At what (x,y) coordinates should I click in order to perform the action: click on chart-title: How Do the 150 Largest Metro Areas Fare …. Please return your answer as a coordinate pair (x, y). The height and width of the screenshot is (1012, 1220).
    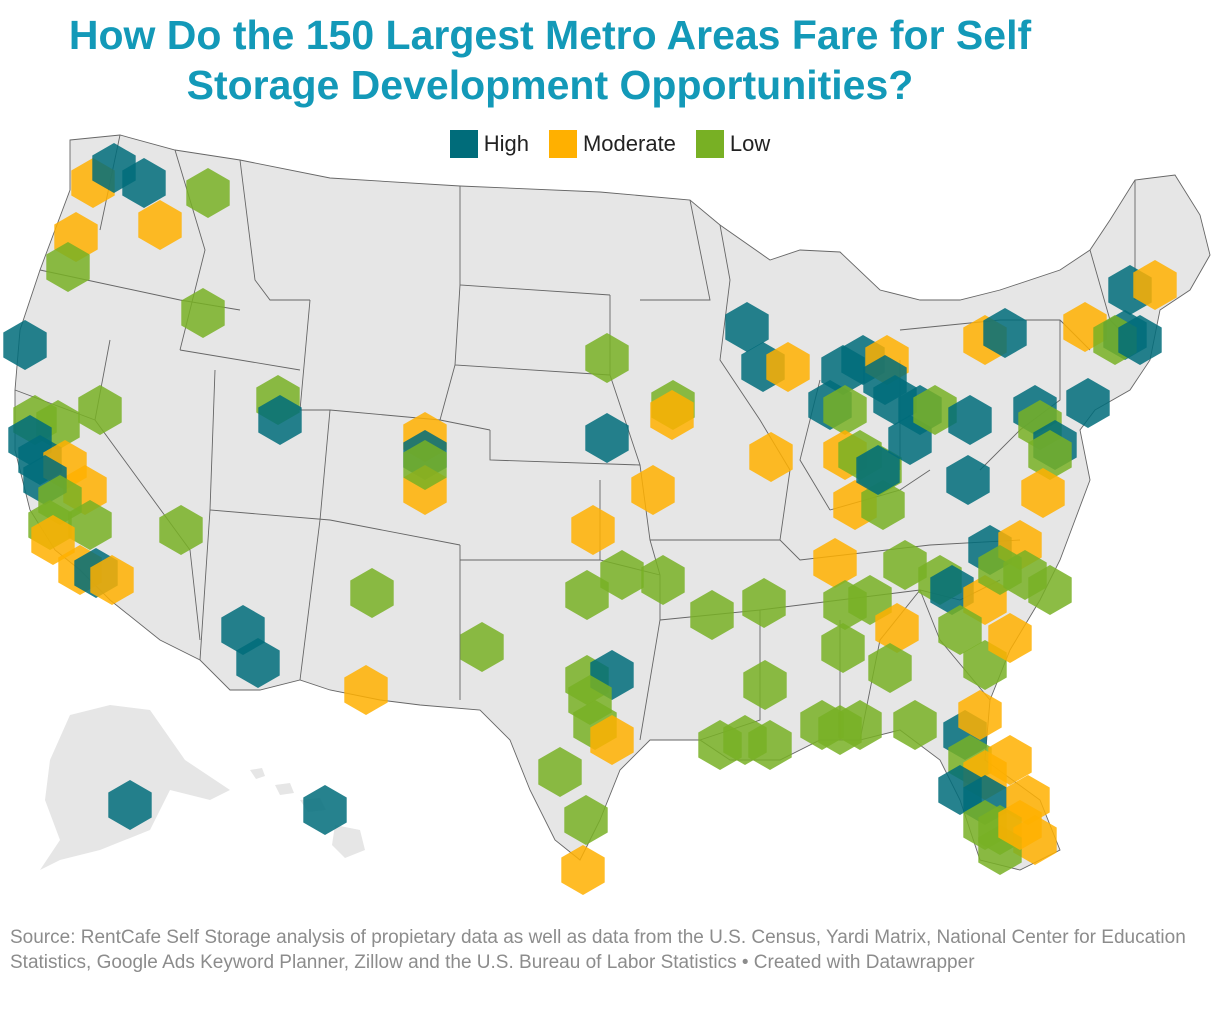
    Looking at the image, I should click on (550, 60).